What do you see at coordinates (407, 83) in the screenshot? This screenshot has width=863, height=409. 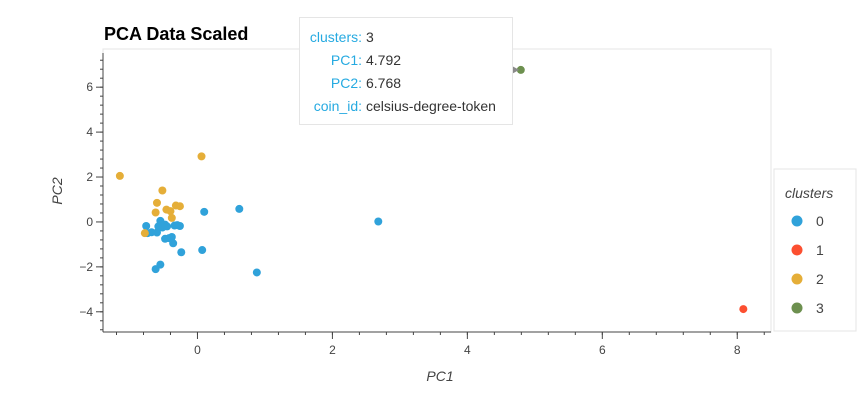 I see `tooltip-row-pc2: PC2: 6.768` at bounding box center [407, 83].